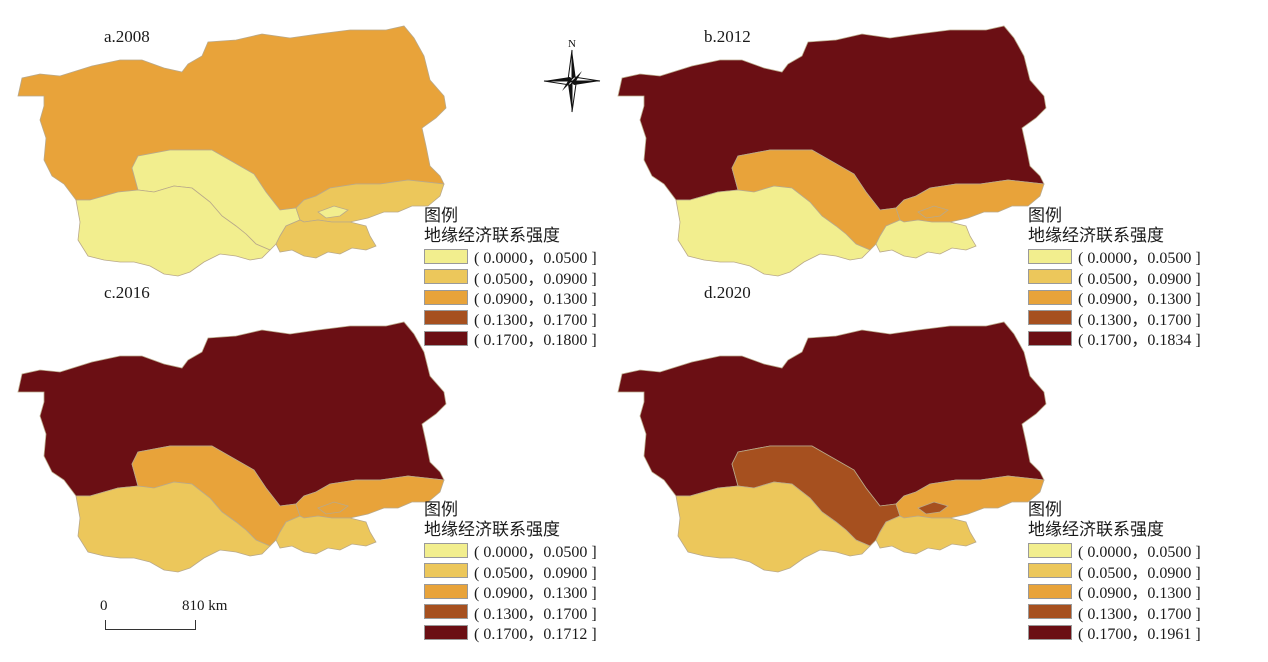 This screenshot has width=1268, height=662. Describe the element at coordinates (178, 618) in the screenshot. I see `scale-bar: 0 810 km` at that location.